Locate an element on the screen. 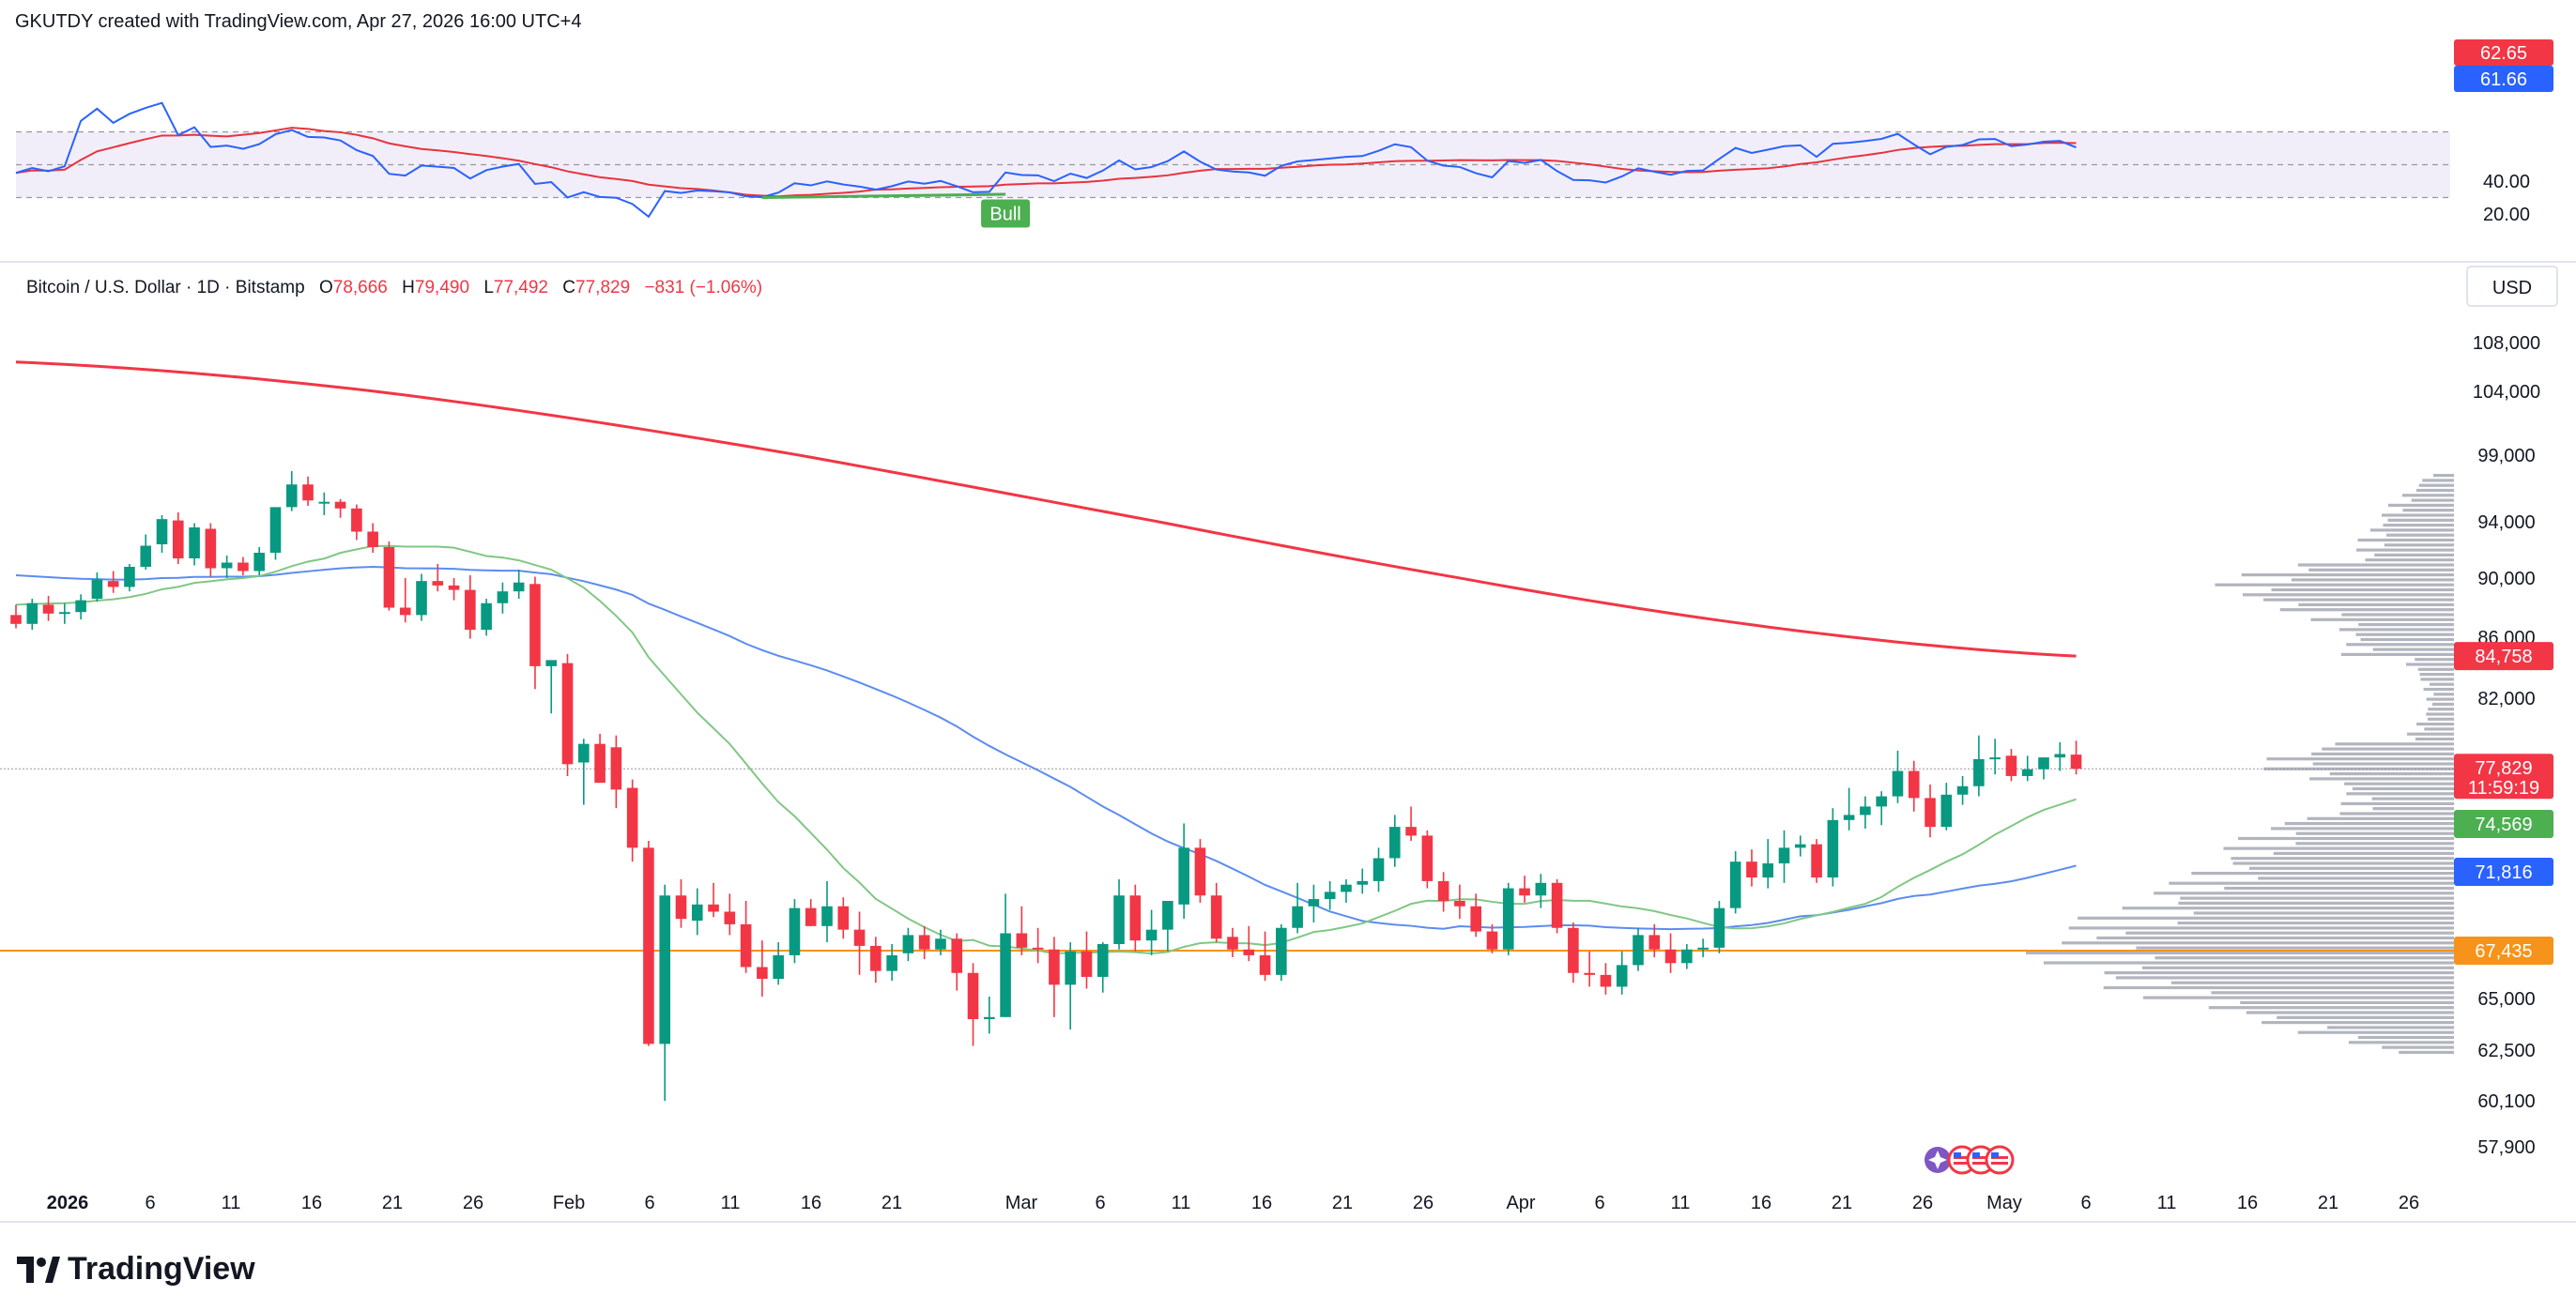 Image resolution: width=2576 pixels, height=1311 pixels. currency-button is located at coordinates (2512, 286).